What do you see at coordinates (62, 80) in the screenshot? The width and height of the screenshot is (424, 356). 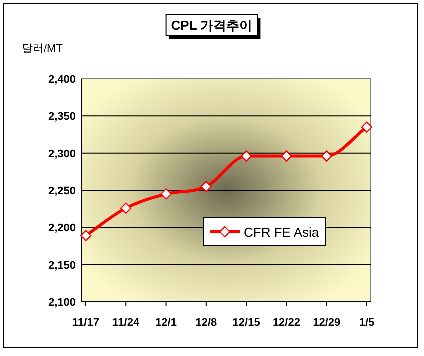 I see `y-tick-label: 2,400` at bounding box center [62, 80].